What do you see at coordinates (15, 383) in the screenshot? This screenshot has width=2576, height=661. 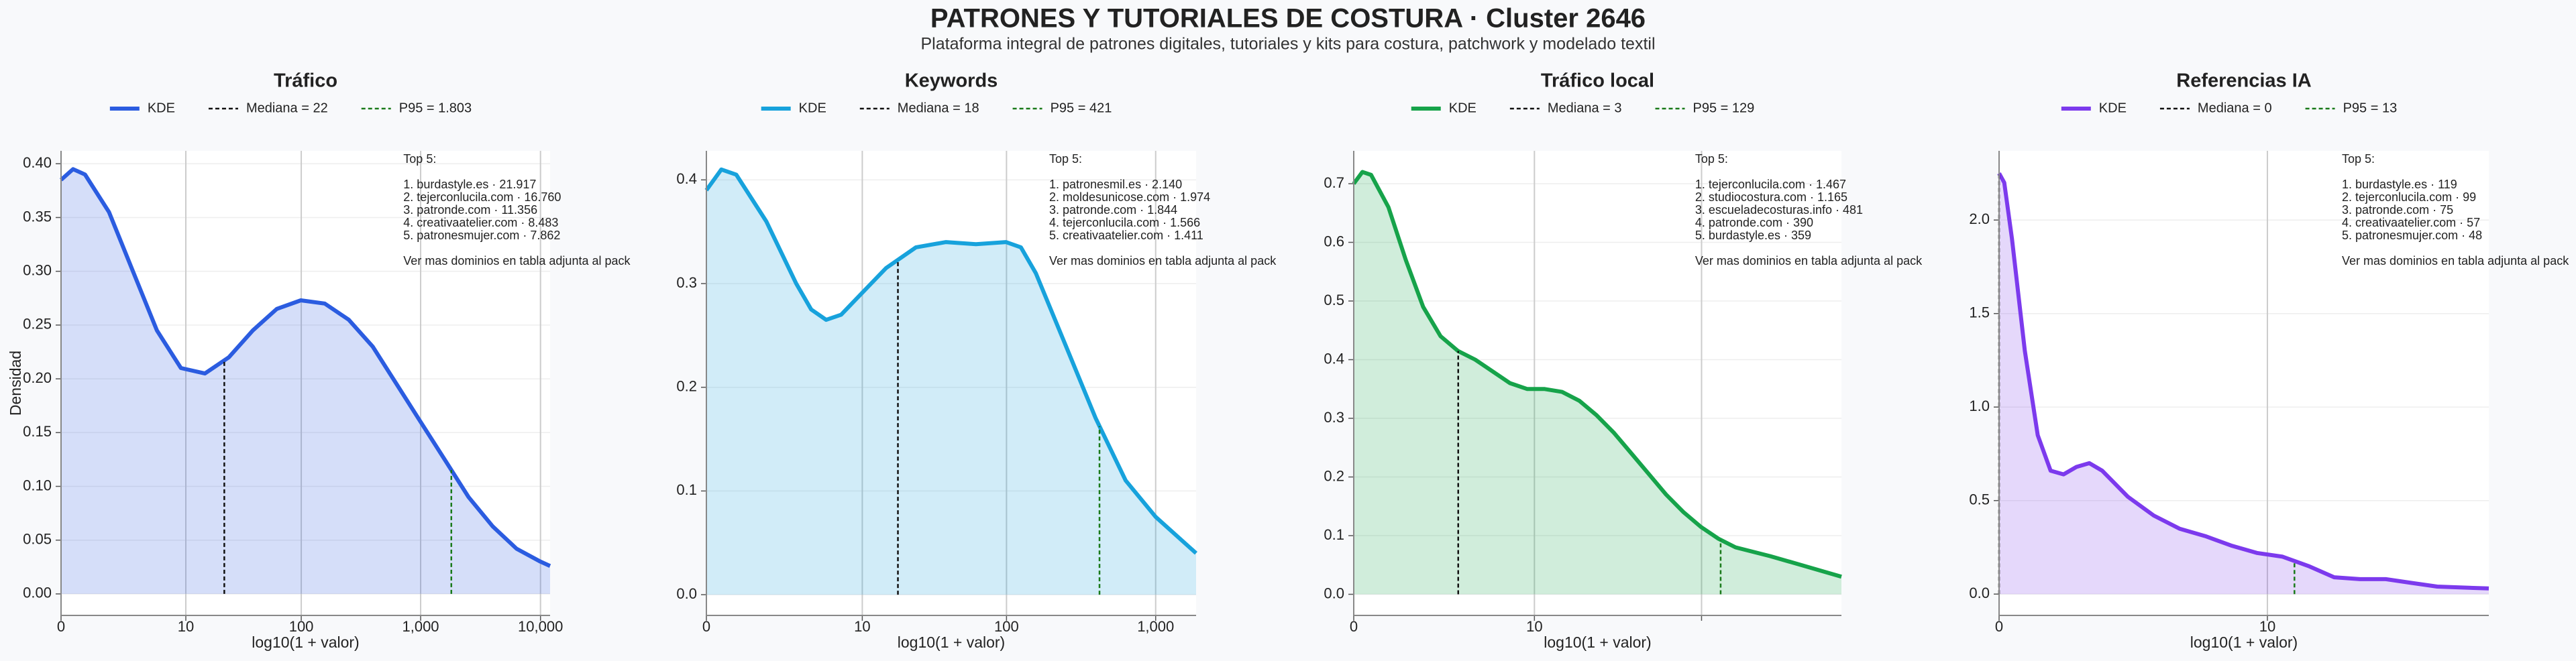 I see `y-axis-label: Densidad` at bounding box center [15, 383].